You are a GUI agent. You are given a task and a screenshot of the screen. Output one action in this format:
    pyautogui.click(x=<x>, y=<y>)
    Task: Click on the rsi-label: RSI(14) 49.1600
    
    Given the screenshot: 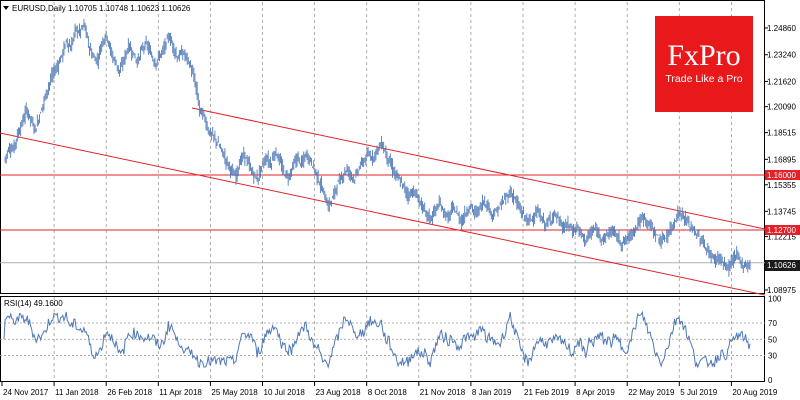 What is the action you would take?
    pyautogui.click(x=33, y=303)
    